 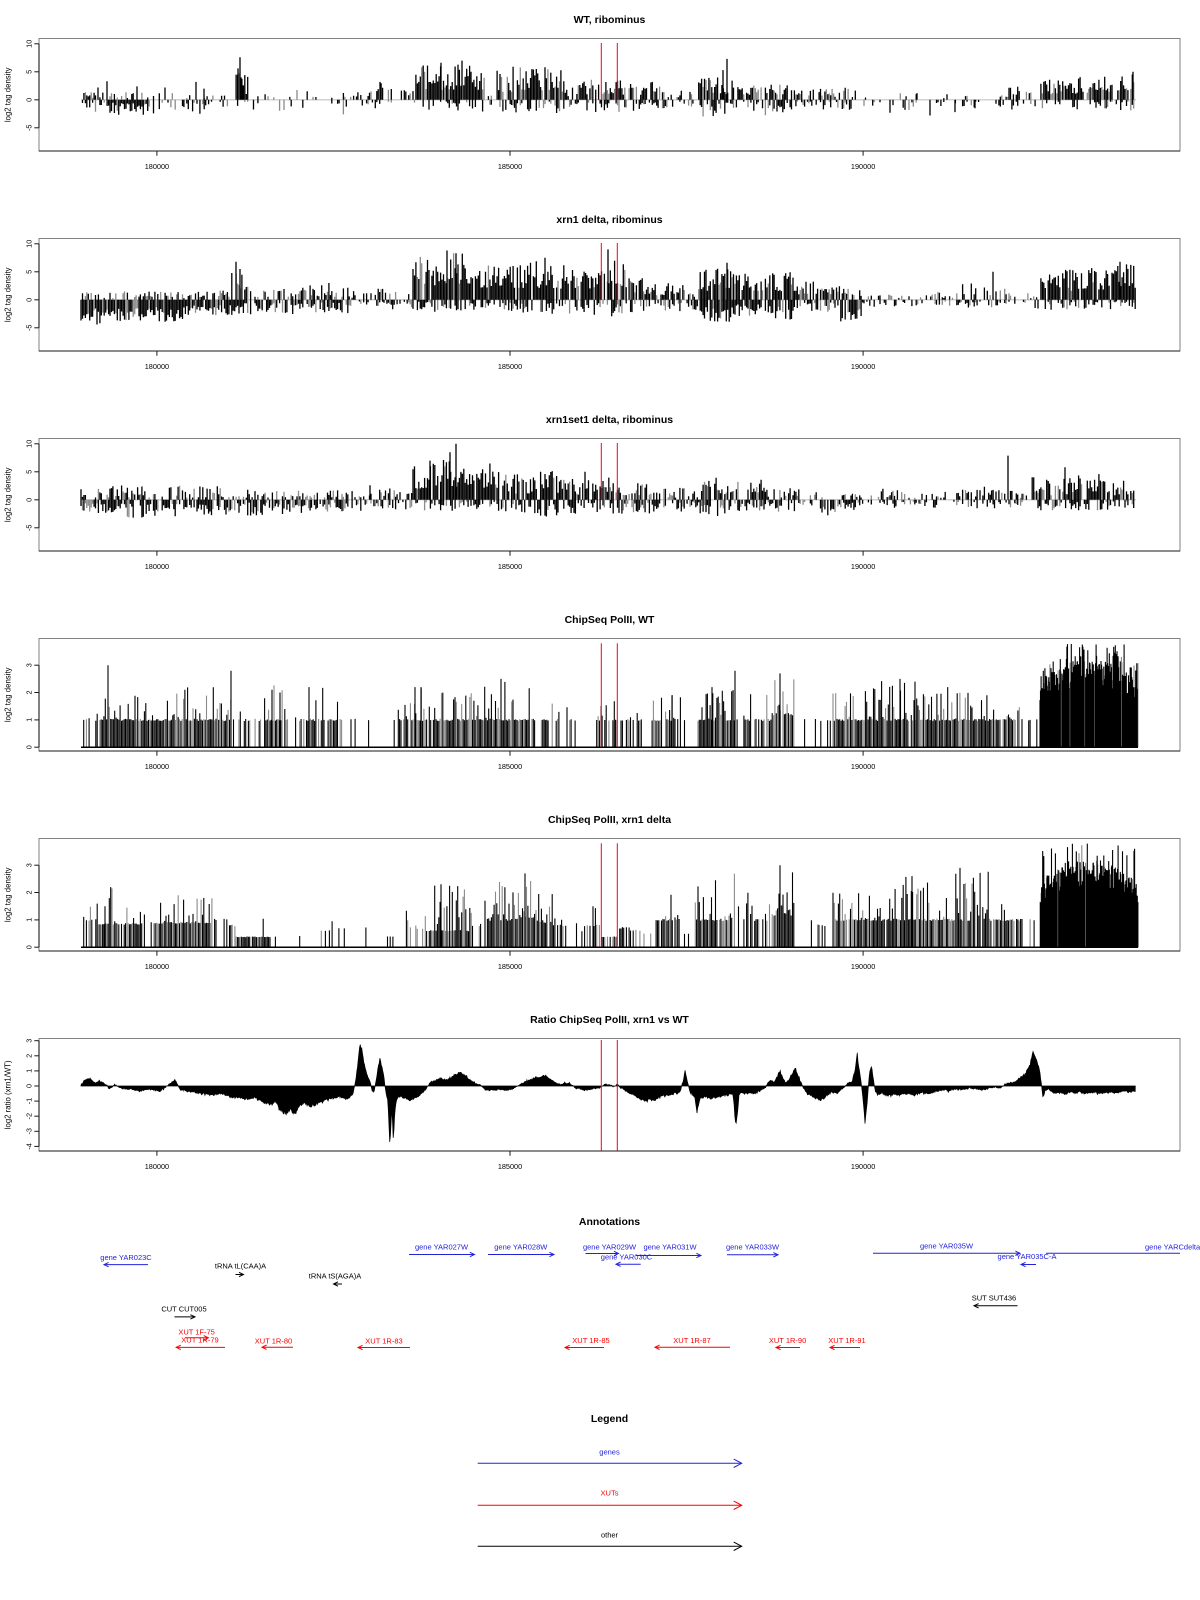 I want to click on svg-text: CUT CUT005, so click(x=183, y=1309).